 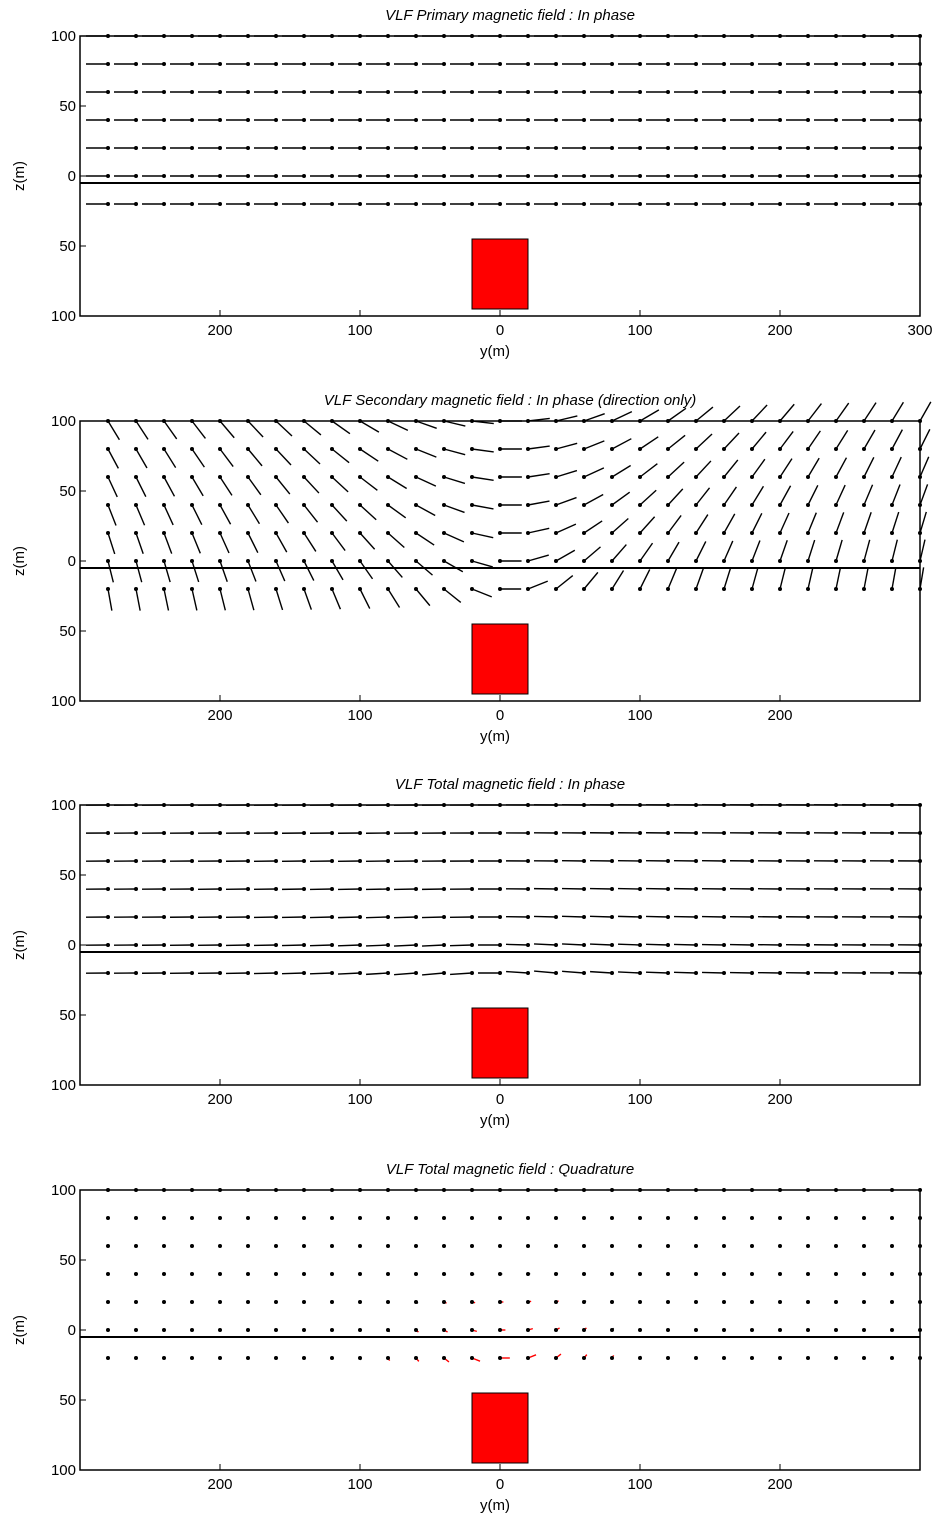 What do you see at coordinates (63, 805) in the screenshot?
I see `y-tick-label: 100` at bounding box center [63, 805].